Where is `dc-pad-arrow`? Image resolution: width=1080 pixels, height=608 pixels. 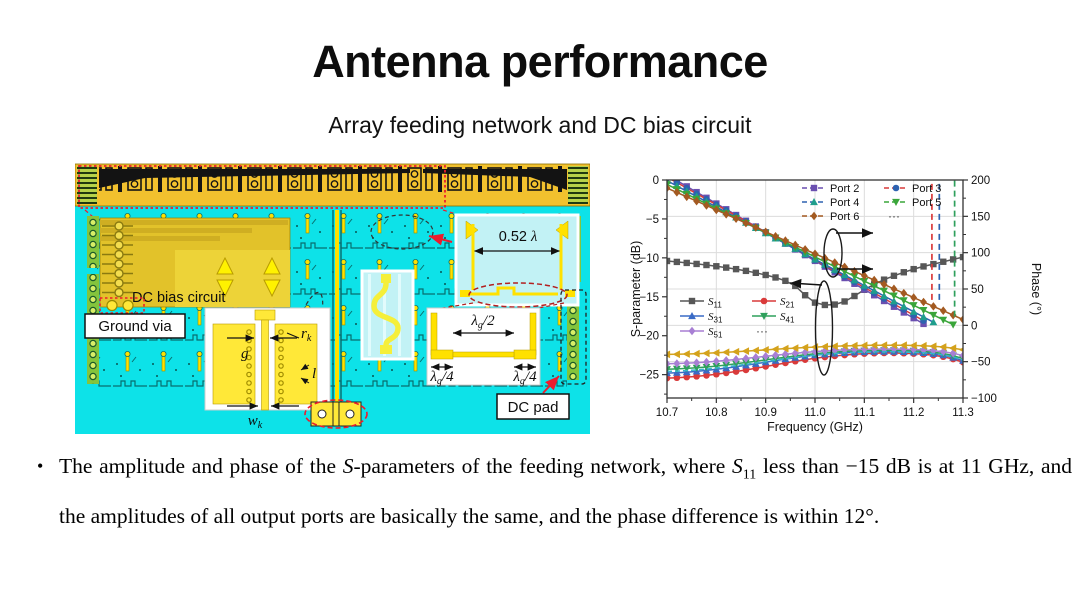 dc-pad-arrow is located at coordinates (551, 384).